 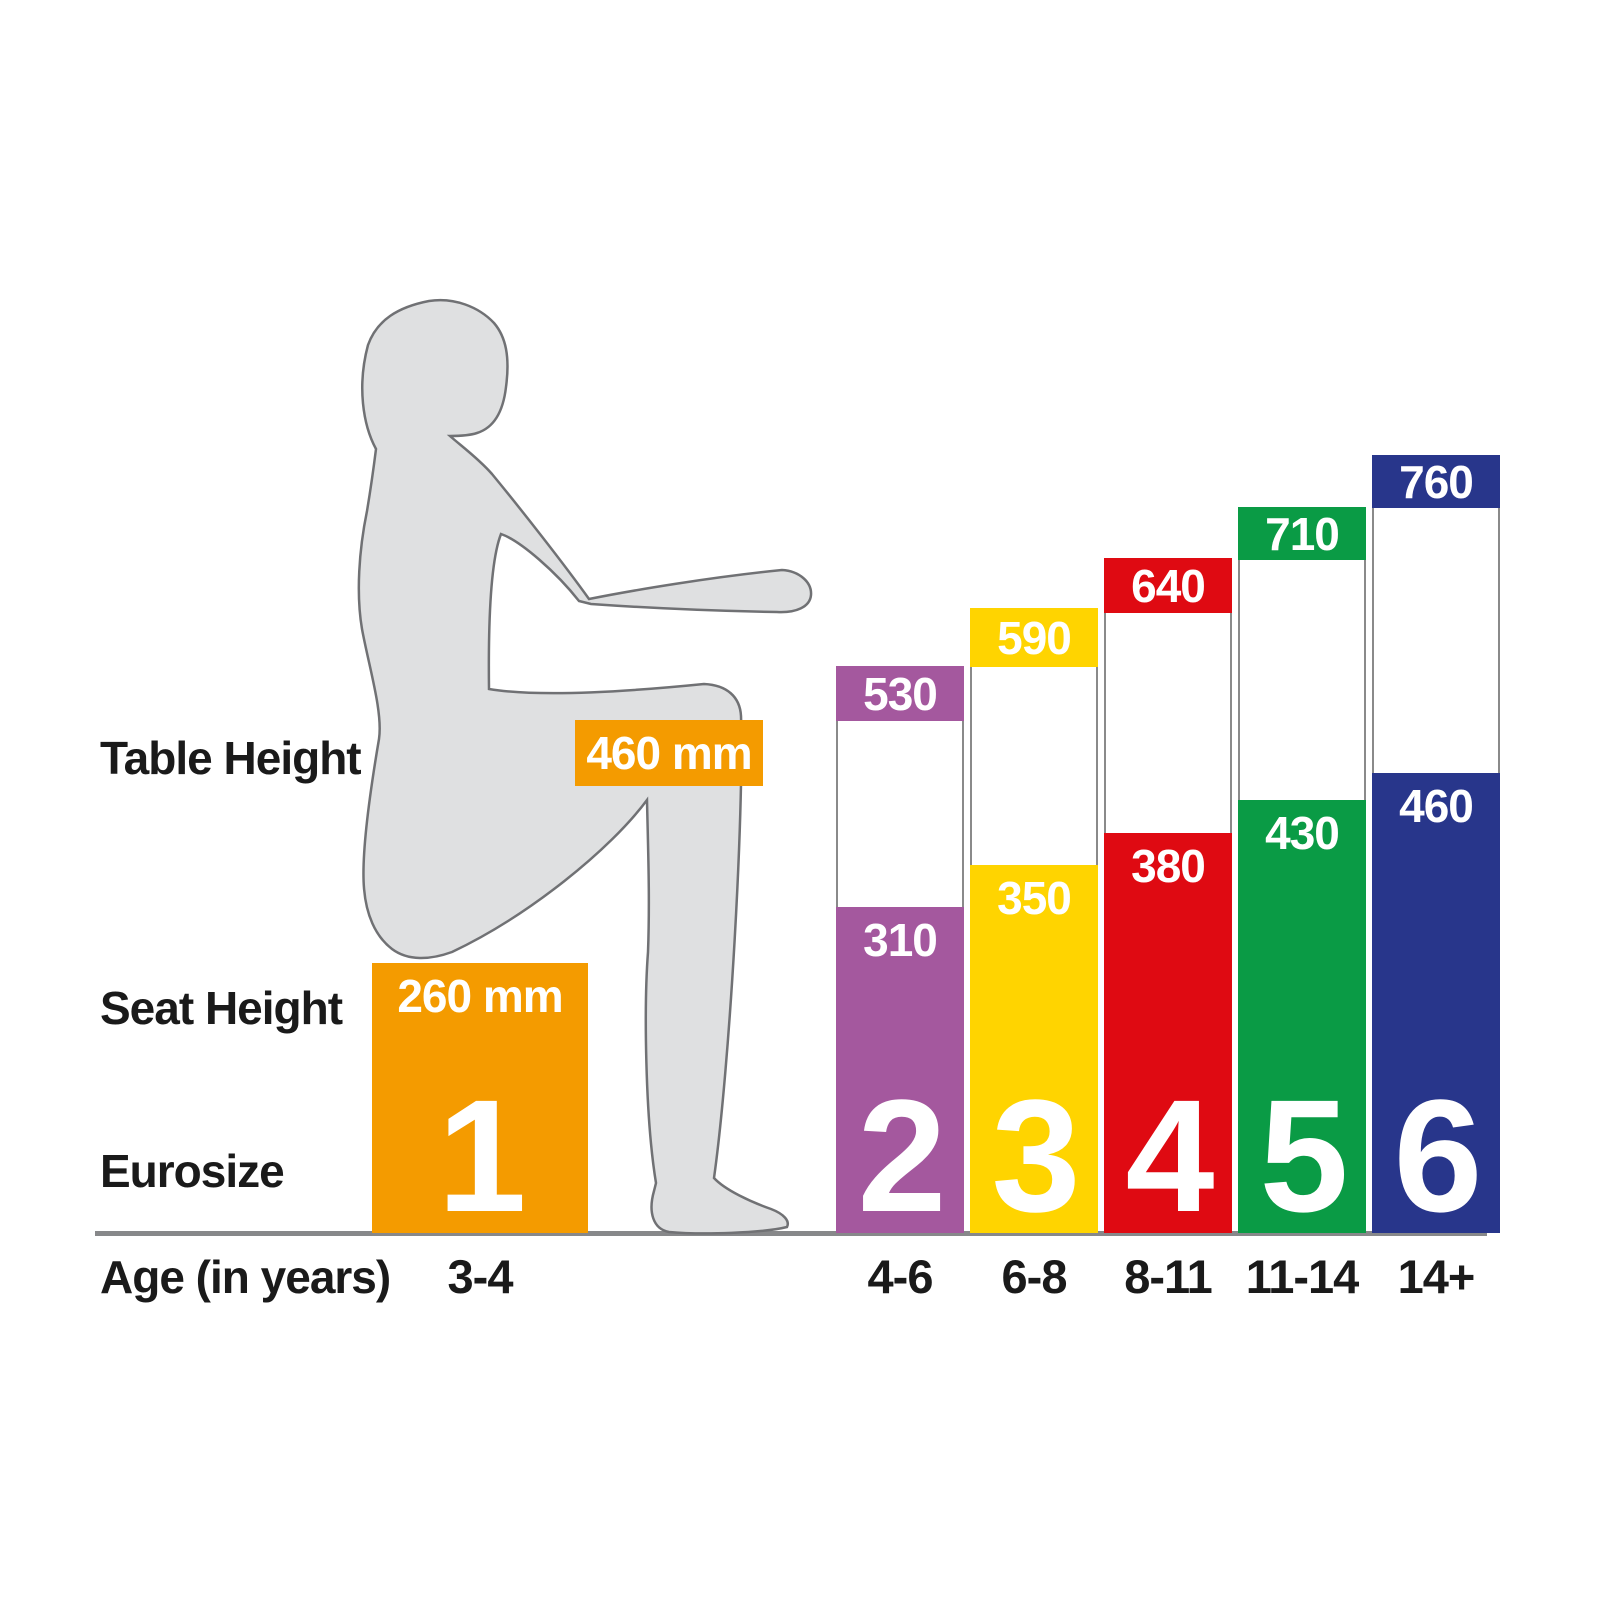 I want to click on age-value-size6: 14+, so click(x=1436, y=1276).